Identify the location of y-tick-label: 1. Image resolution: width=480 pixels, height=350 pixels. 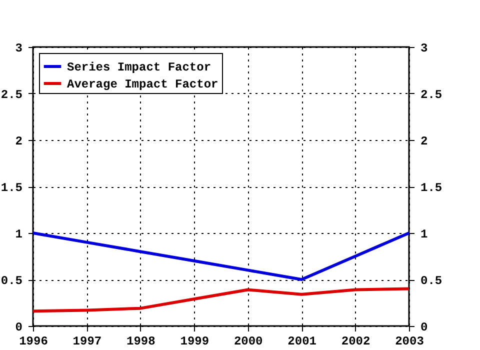
(18, 235).